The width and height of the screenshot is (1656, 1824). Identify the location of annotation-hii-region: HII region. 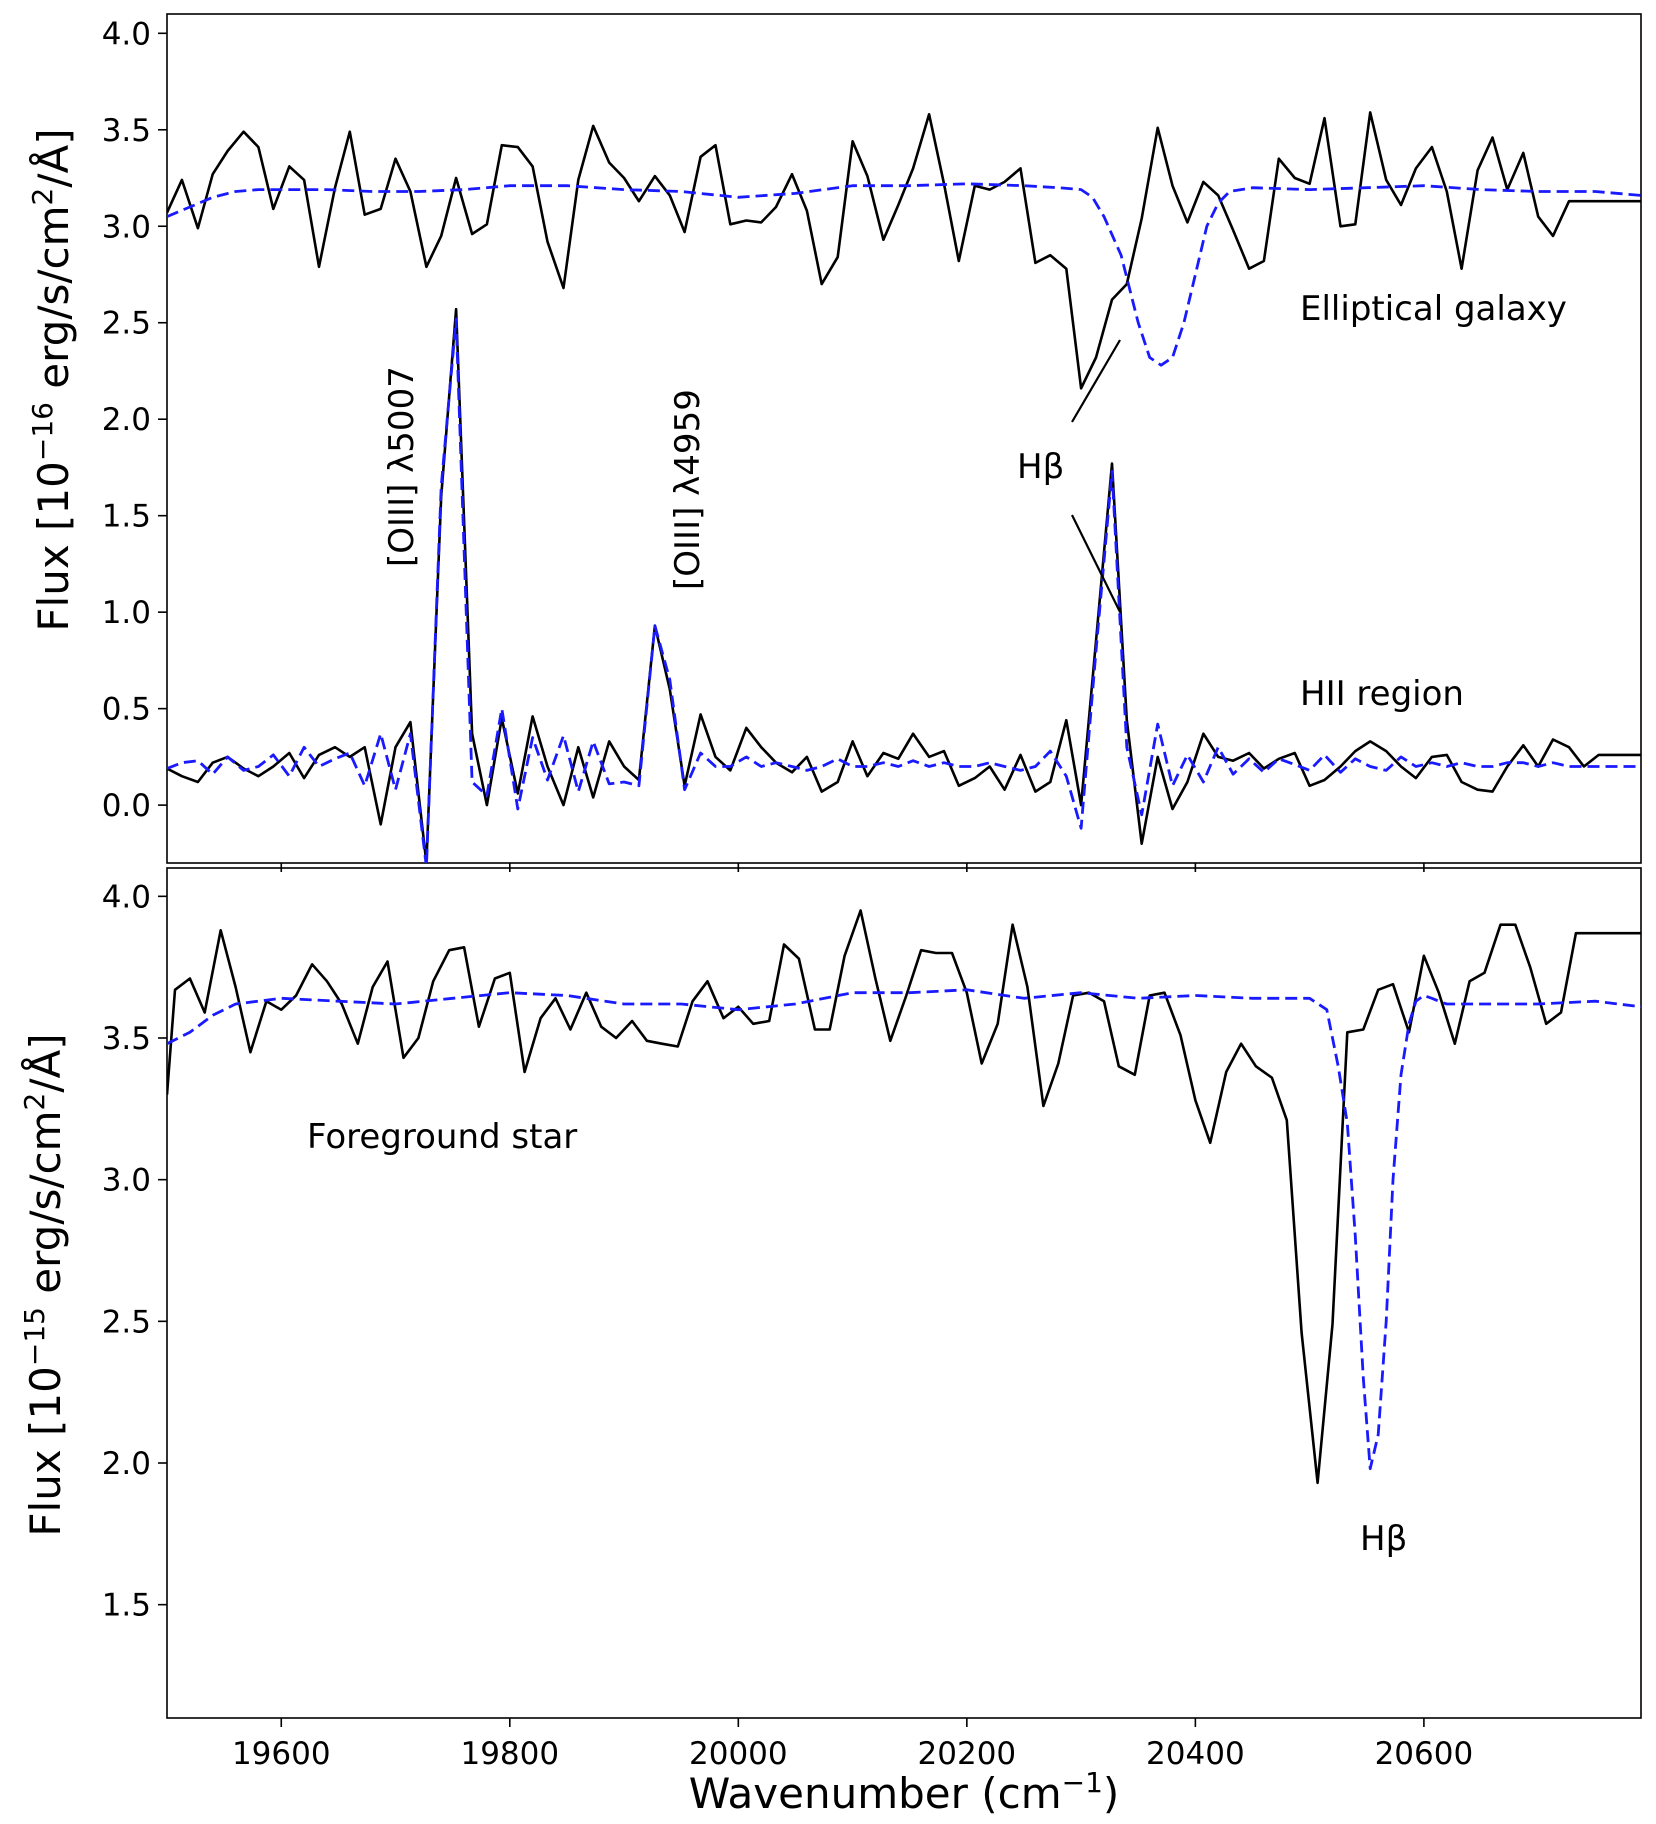
(1382, 694).